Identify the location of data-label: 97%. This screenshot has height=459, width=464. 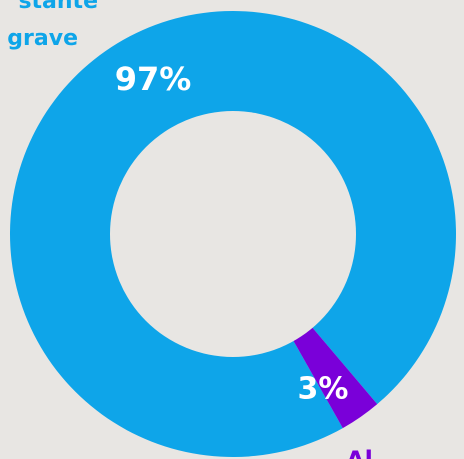
(153, 79).